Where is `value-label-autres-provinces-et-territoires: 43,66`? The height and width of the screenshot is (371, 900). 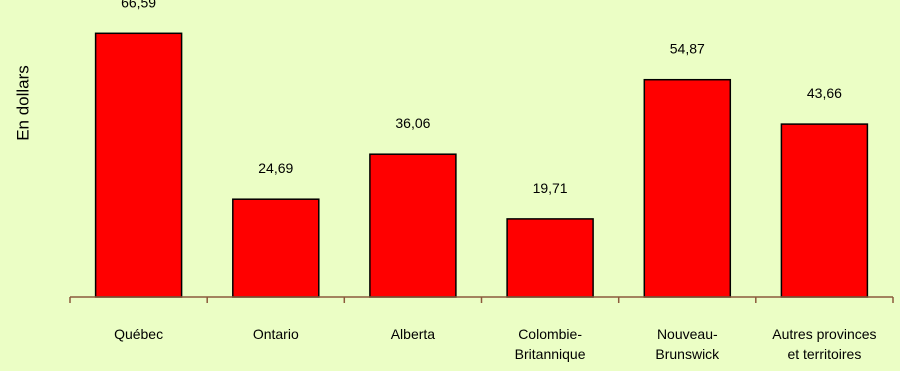 value-label-autres-provinces-et-territoires: 43,66 is located at coordinates (824, 93).